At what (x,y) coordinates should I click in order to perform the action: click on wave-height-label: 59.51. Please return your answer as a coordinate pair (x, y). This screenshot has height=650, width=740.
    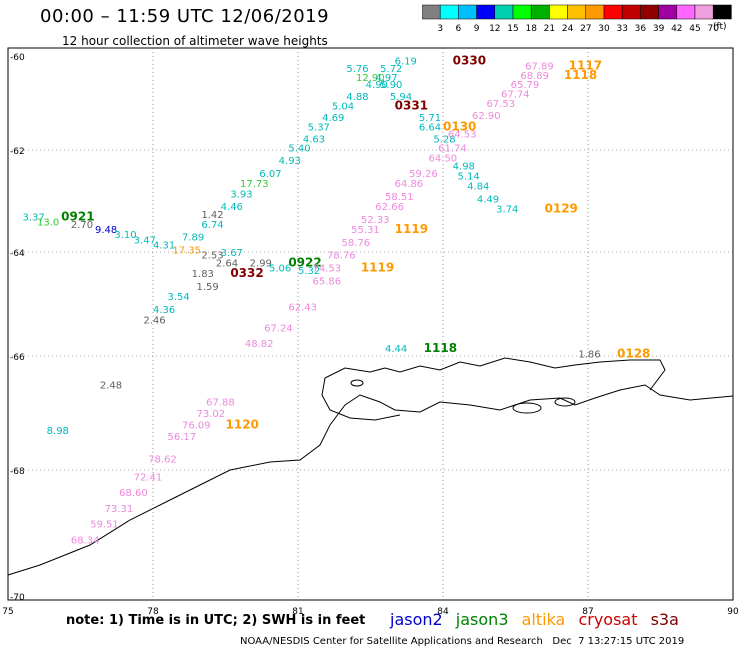
    Looking at the image, I should click on (104, 525).